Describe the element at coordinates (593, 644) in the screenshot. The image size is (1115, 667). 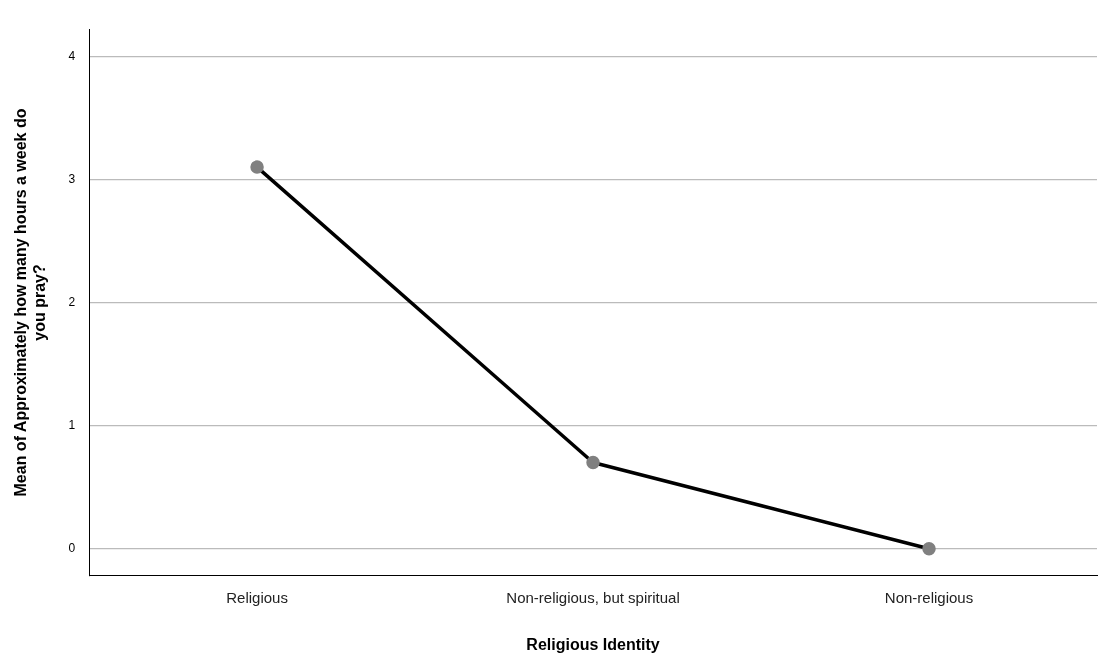
I see `x-axis-title: Religious Identity` at that location.